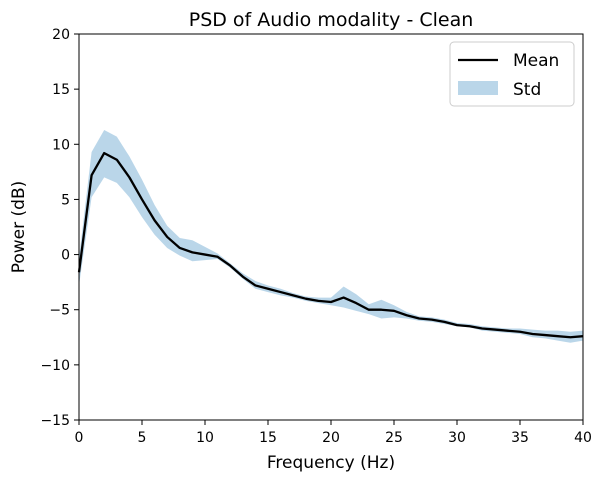 The width and height of the screenshot is (603, 481). What do you see at coordinates (536, 61) in the screenshot?
I see `legend-mean-label: Mean` at bounding box center [536, 61].